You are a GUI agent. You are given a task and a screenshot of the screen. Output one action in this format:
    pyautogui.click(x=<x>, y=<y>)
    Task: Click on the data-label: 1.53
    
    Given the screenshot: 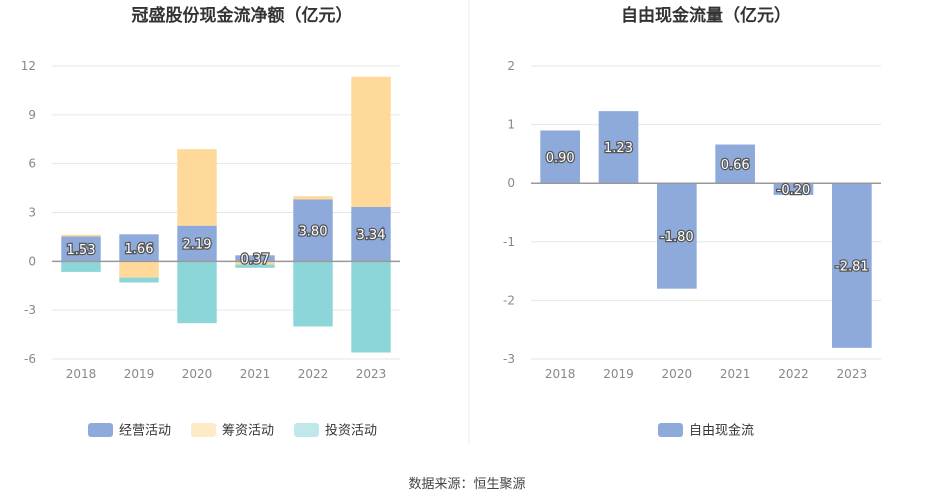 What is the action you would take?
    pyautogui.click(x=81, y=250)
    